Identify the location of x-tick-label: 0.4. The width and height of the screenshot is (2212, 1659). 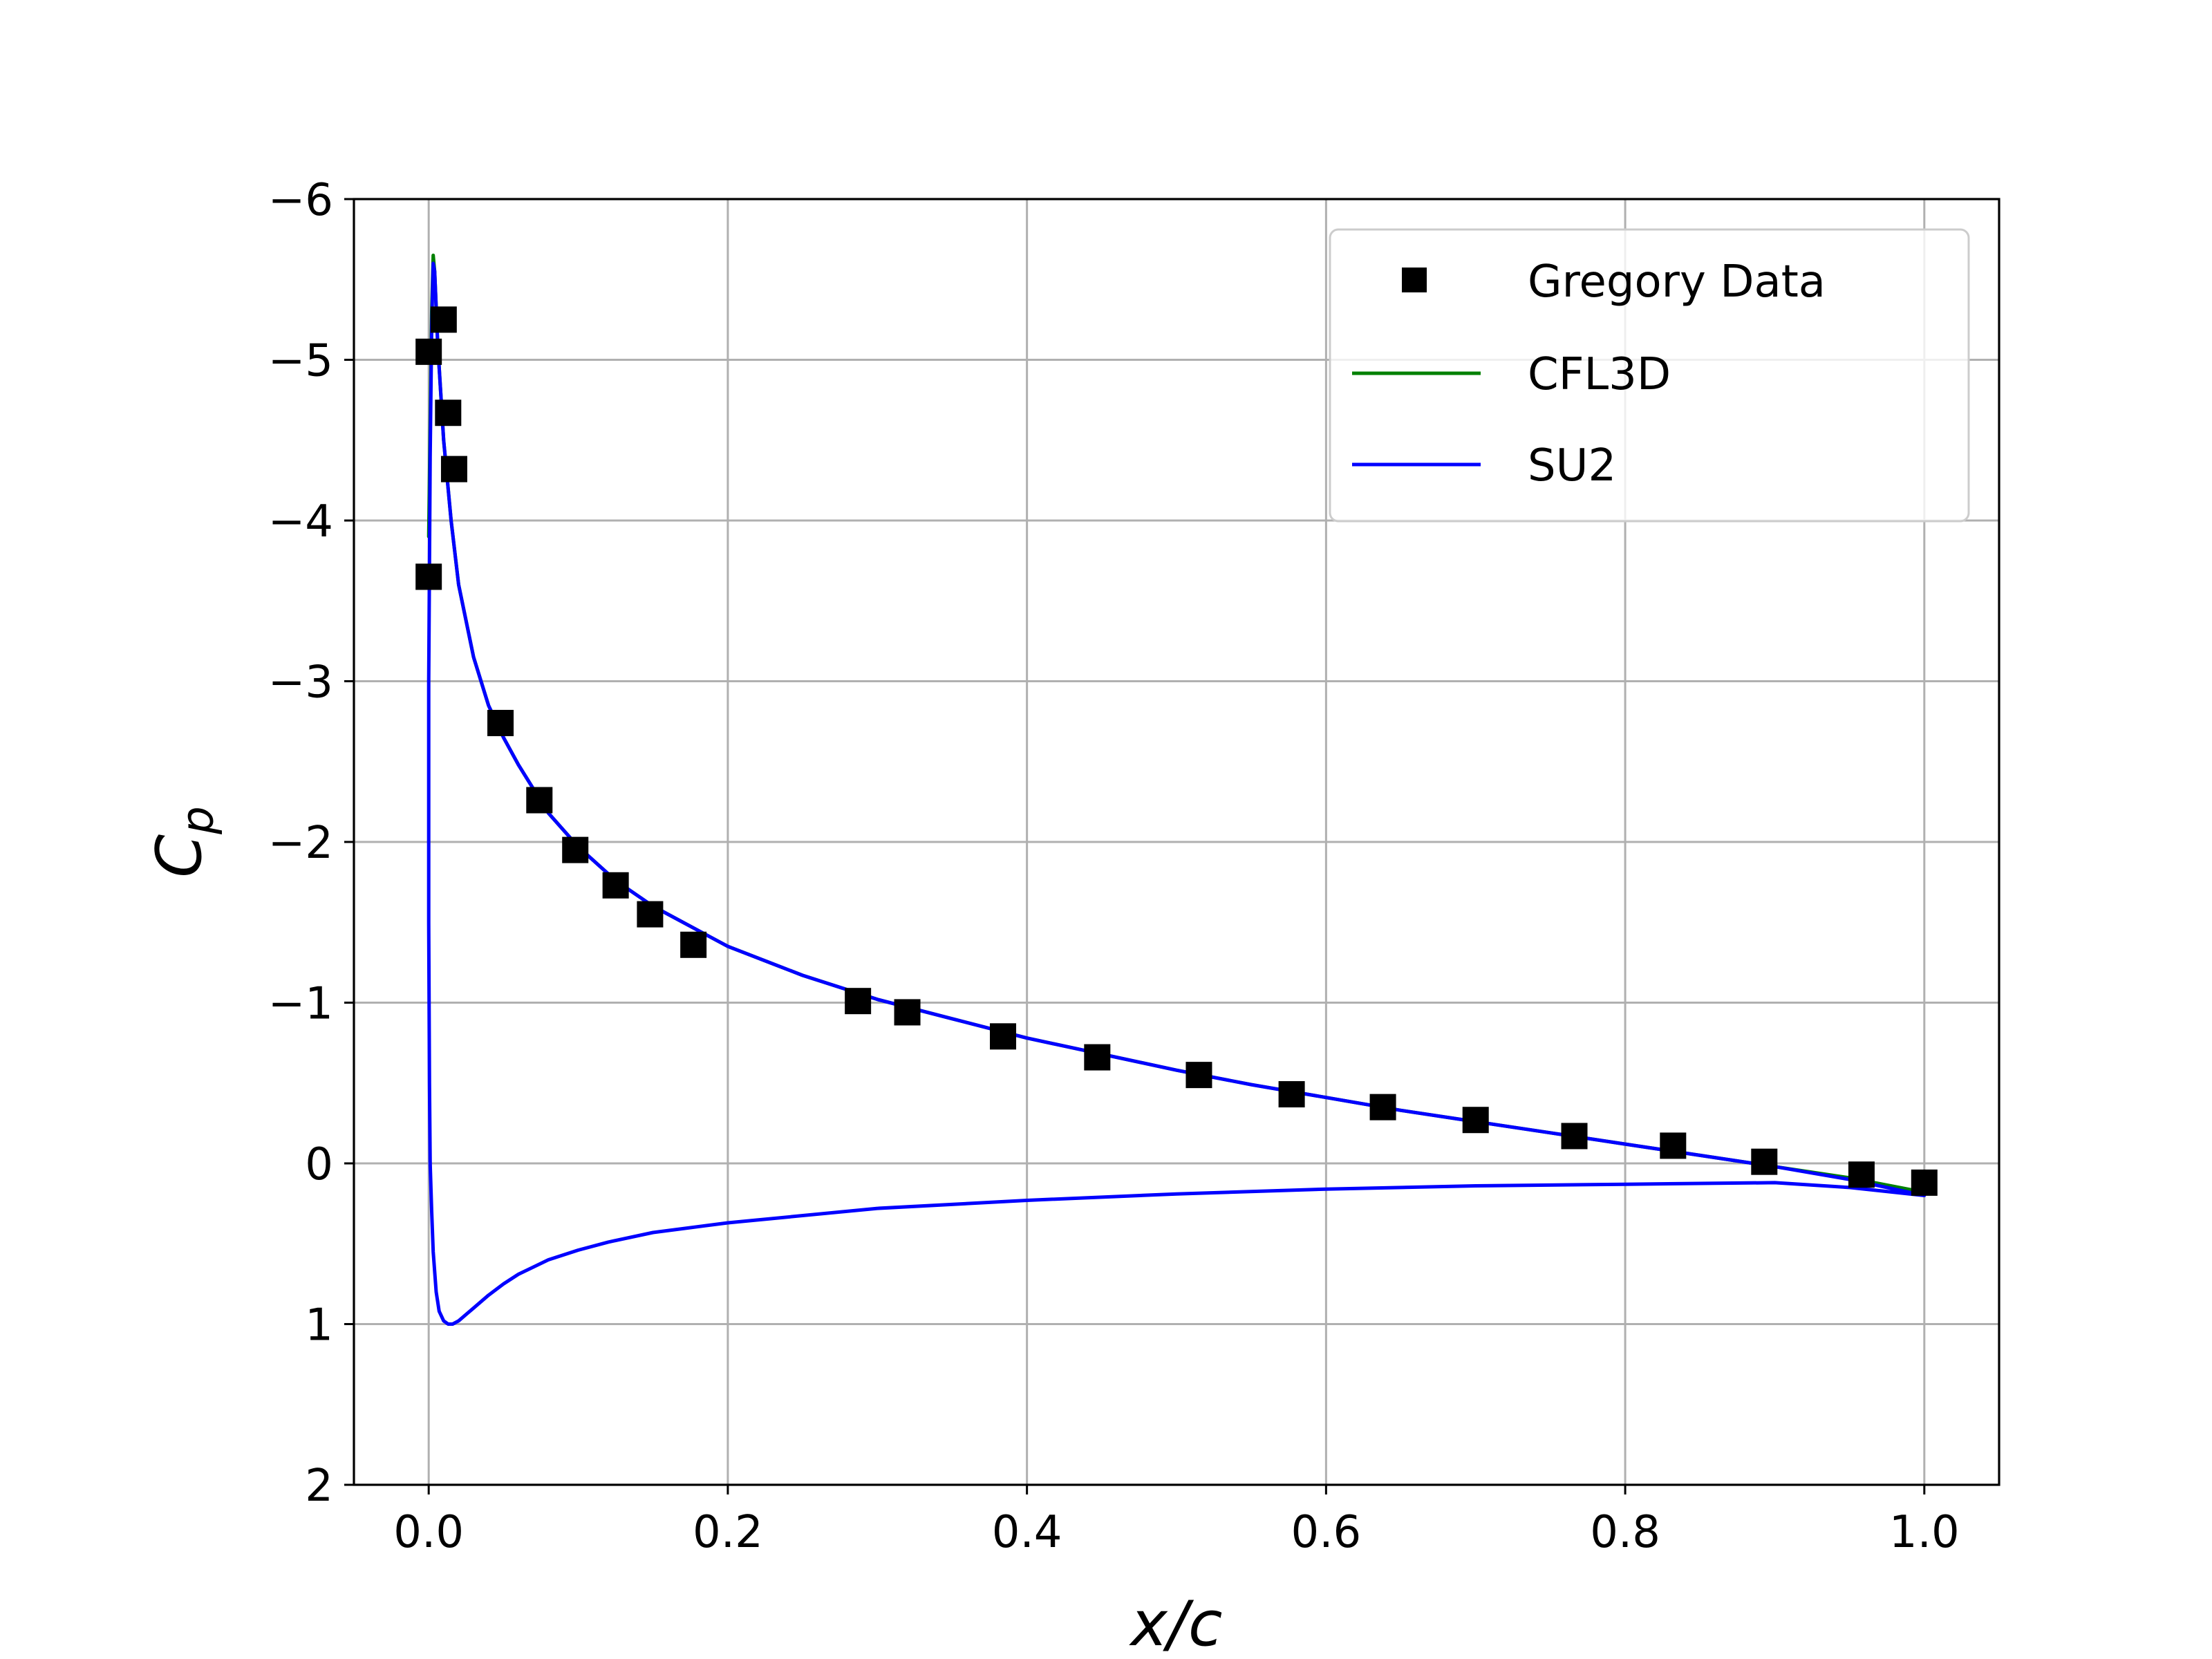
(1027, 1532).